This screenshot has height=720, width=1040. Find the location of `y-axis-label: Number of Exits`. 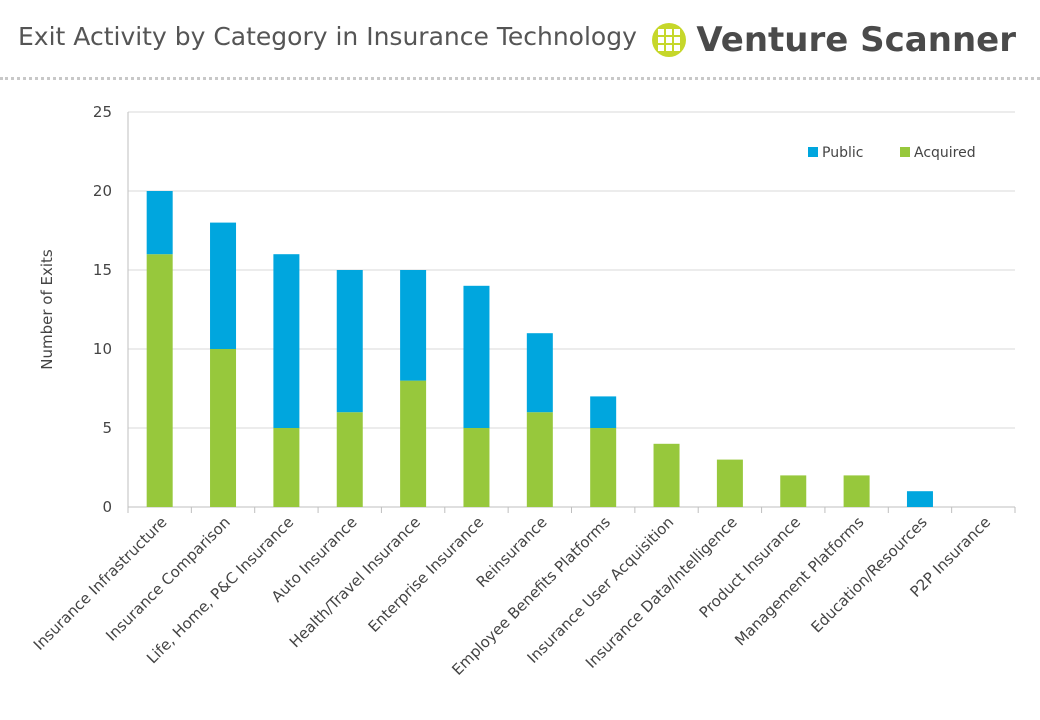

y-axis-label: Number of Exits is located at coordinates (47, 309).